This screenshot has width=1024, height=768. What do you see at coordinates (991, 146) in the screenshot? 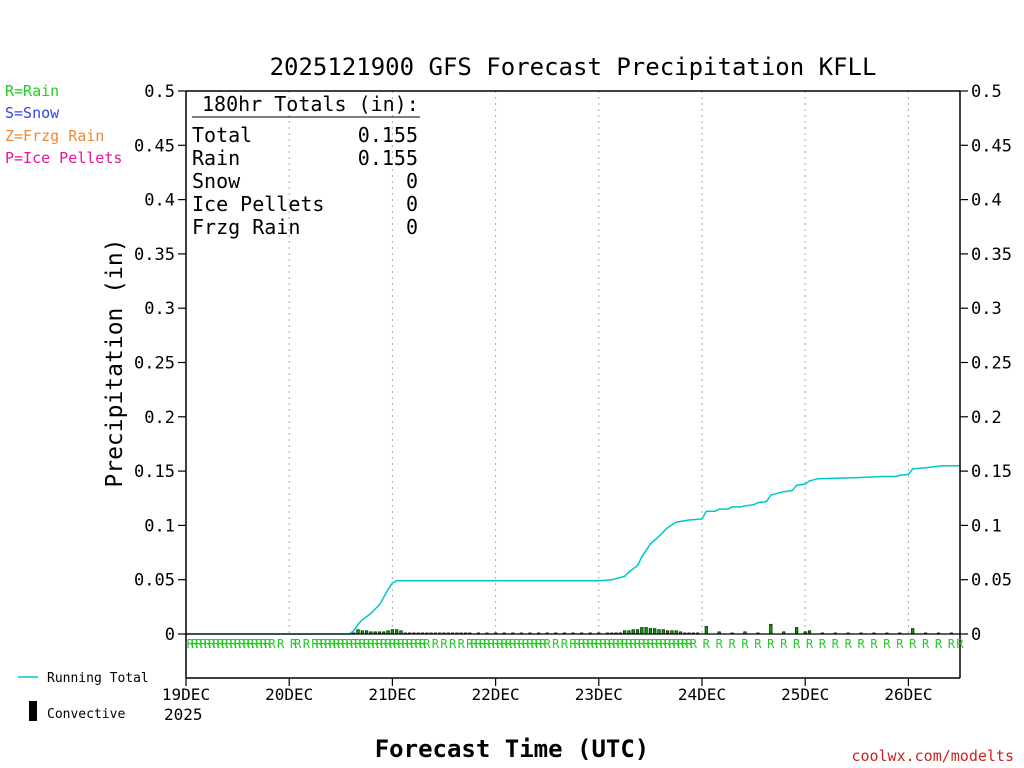
I see `y-tick-label-right: 0.45` at bounding box center [991, 146].